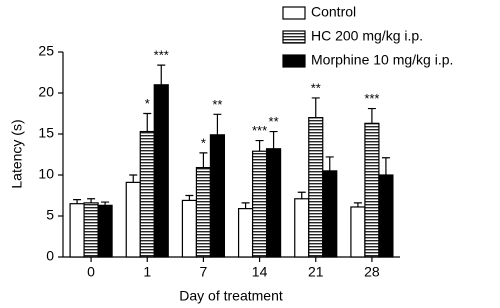 This screenshot has height=308, width=500. Describe the element at coordinates (17, 153) in the screenshot. I see `y-axis-label: Latency (s)` at that location.